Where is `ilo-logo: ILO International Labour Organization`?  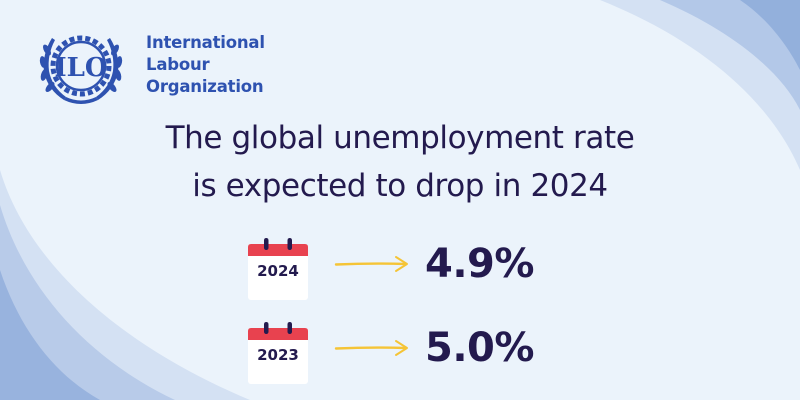 ilo-logo: ILO International Labour Organization is located at coordinates (153, 66).